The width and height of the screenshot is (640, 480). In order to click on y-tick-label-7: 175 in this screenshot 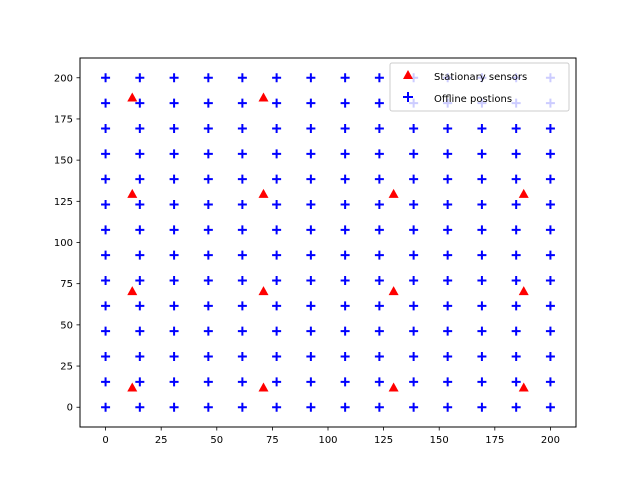, I will do `click(63, 119)`.